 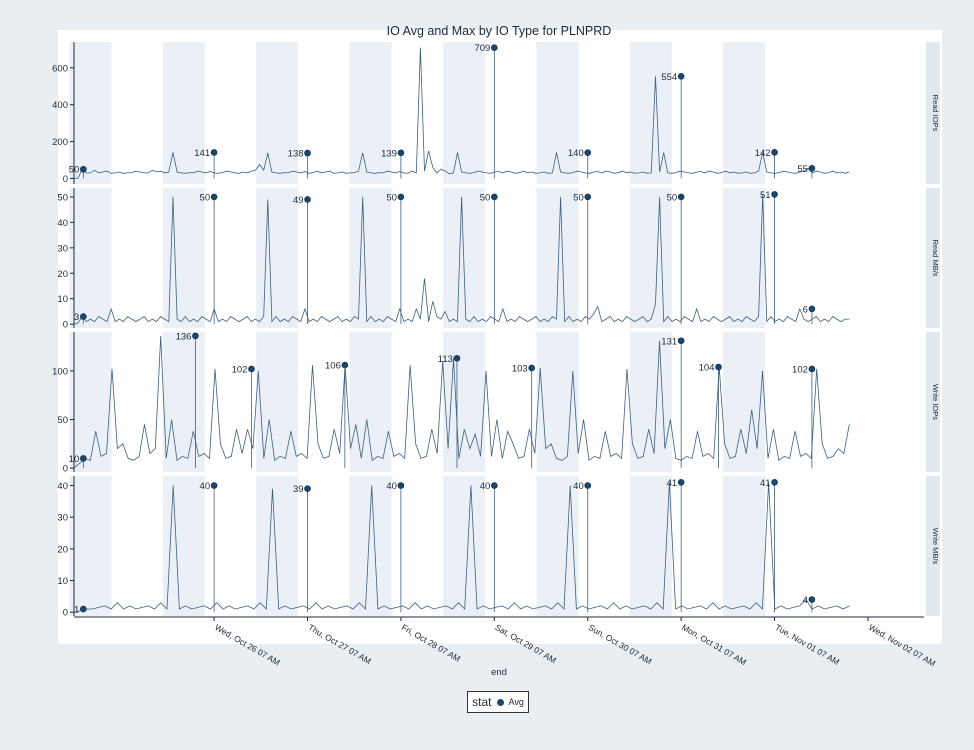 I want to click on x-axis-title: end, so click(x=499, y=672).